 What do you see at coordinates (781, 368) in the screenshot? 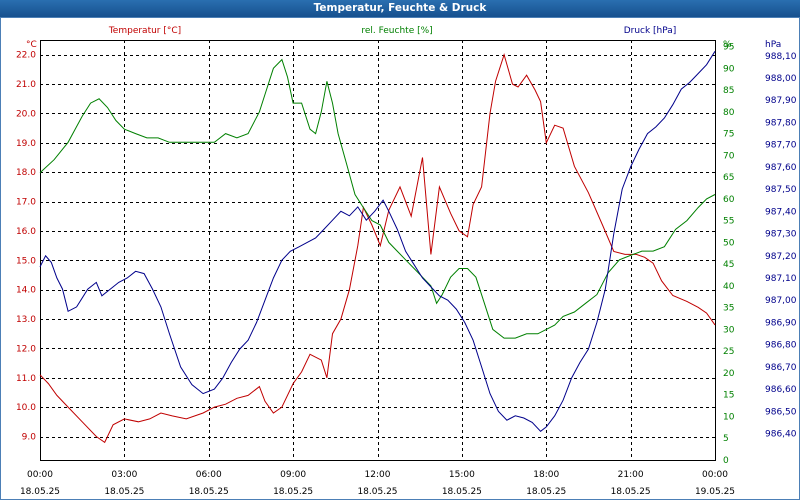
I see `tick-label-pressure: 986,70` at bounding box center [781, 368].